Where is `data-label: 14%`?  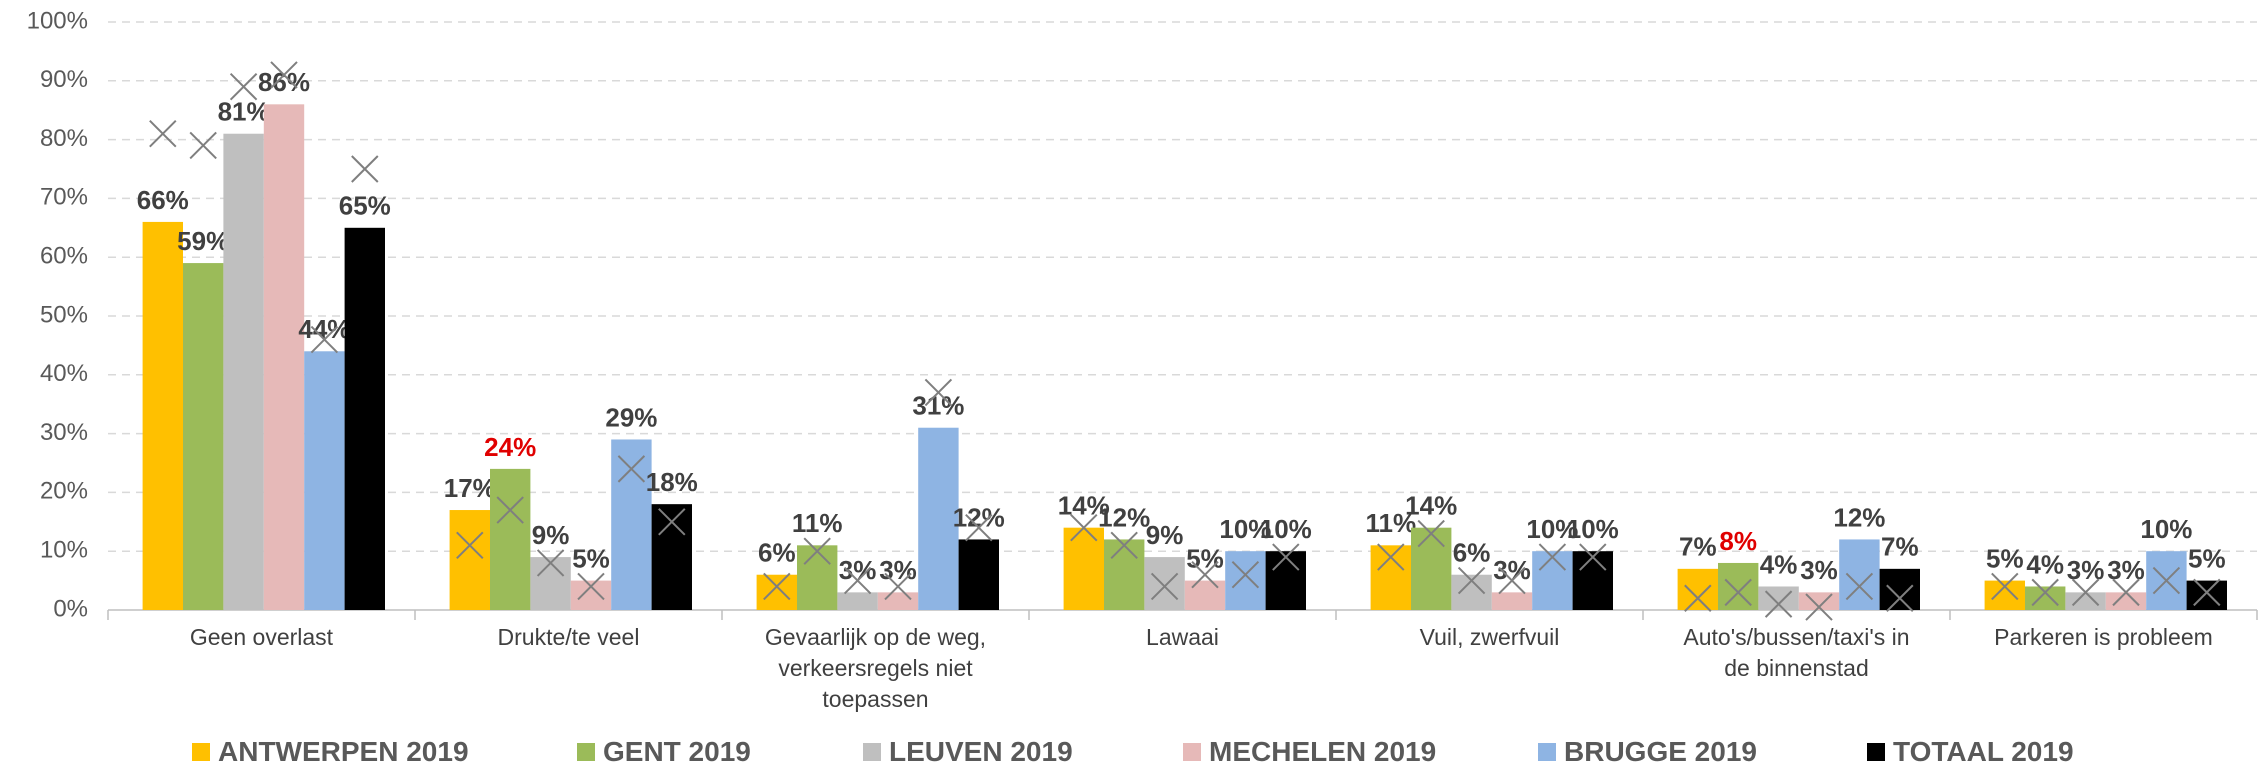
data-label: 14% is located at coordinates (1431, 506).